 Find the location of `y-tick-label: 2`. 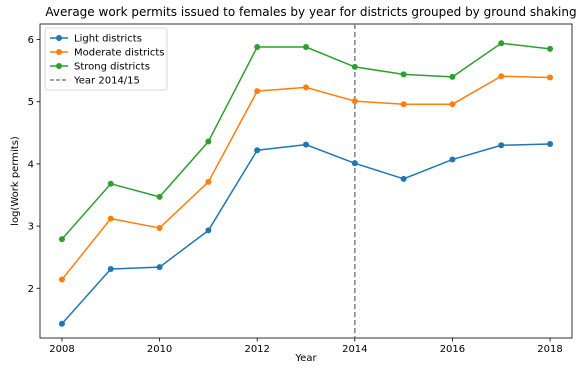

y-tick-label: 2 is located at coordinates (31, 289).